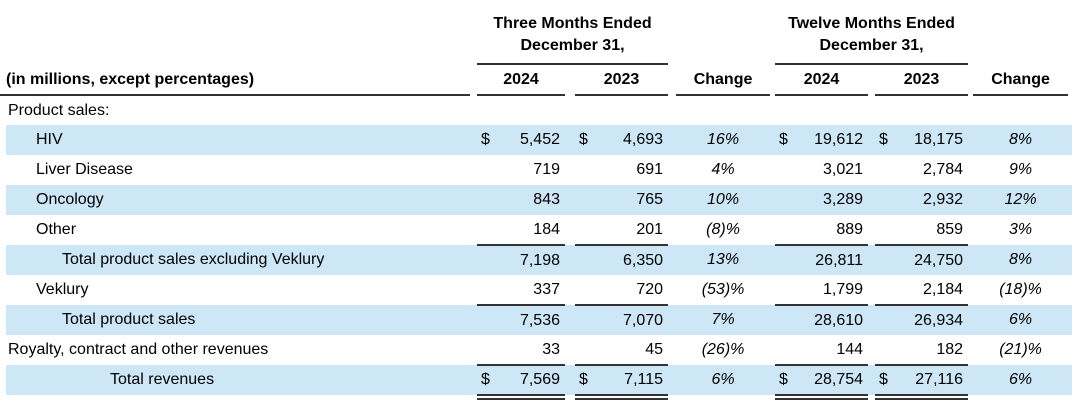  Describe the element at coordinates (921, 200) in the screenshot. I see `value-cell: 2,932` at that location.